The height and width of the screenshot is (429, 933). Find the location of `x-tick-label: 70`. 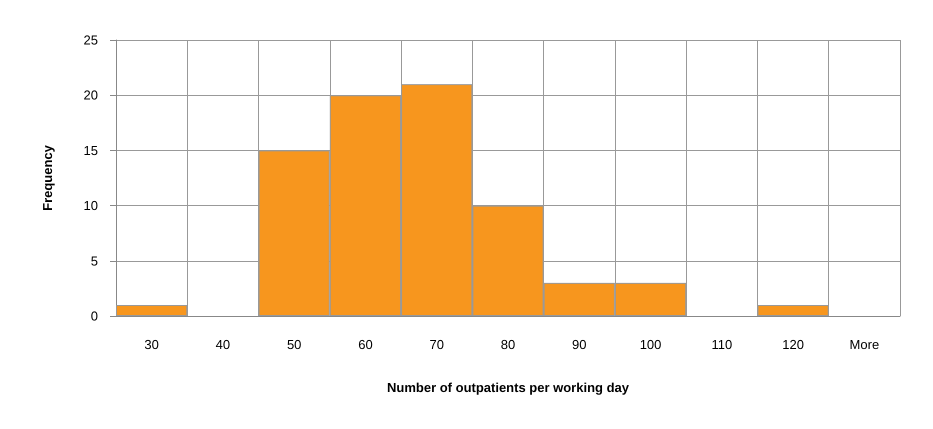

x-tick-label: 70 is located at coordinates (436, 344).